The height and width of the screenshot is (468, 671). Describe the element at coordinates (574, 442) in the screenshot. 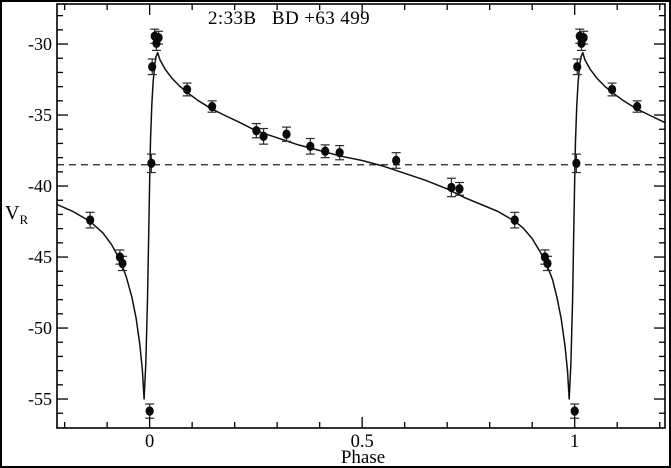

I see `x-tick-label: 1` at that location.